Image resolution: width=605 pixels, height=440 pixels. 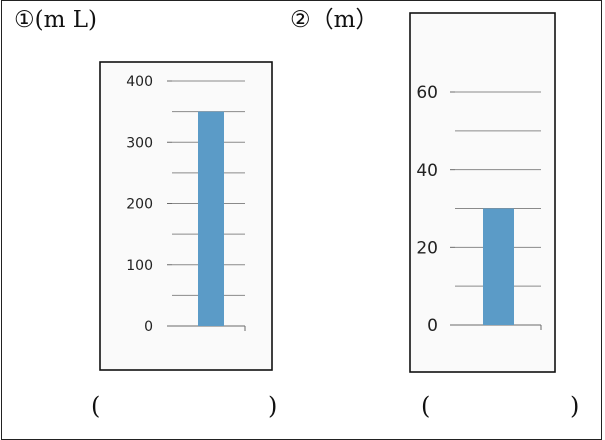 I want to click on answer-1-open-paren: (, so click(x=96, y=406).